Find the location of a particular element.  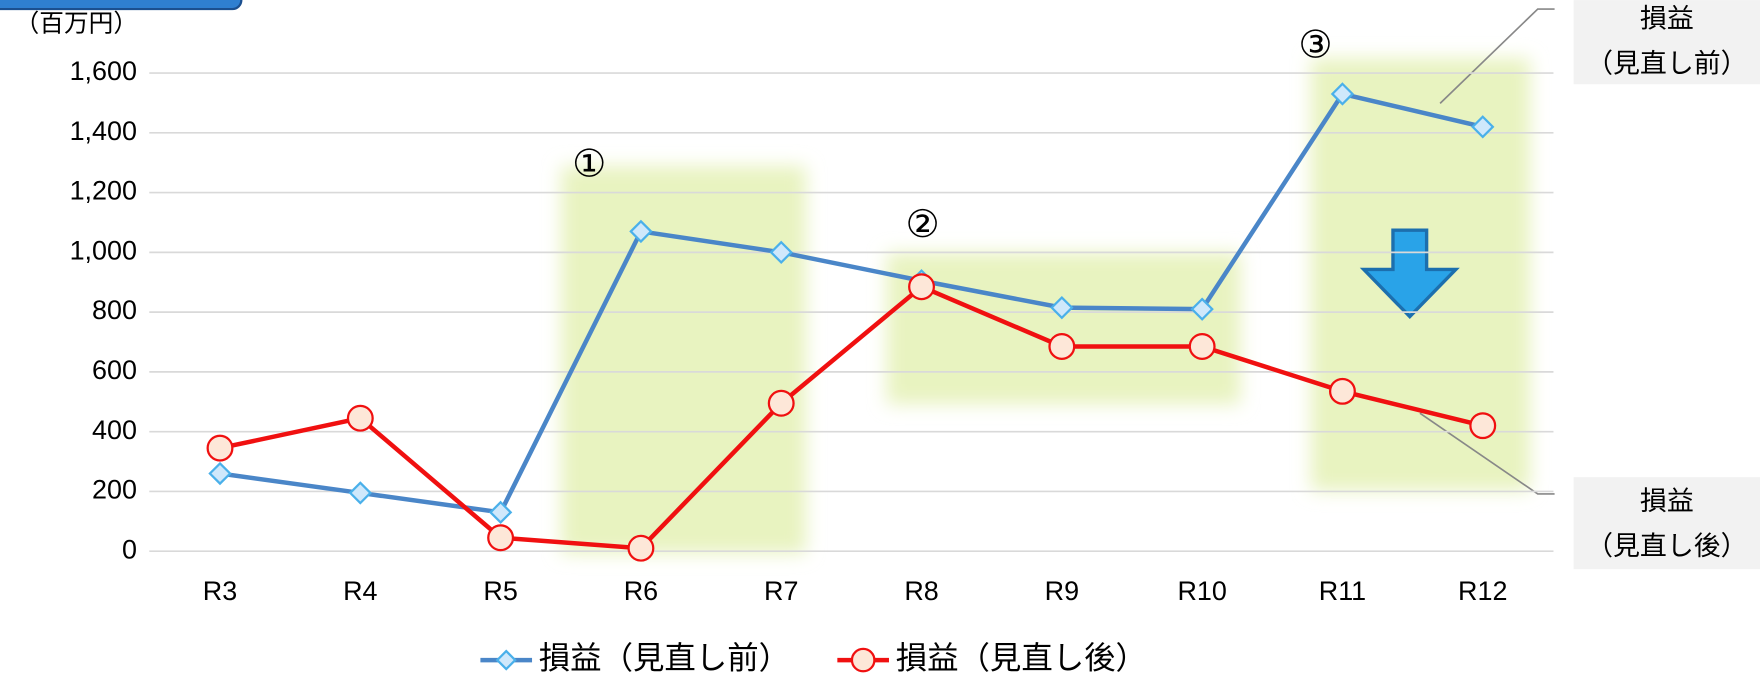

x-tick-label: R11 is located at coordinates (1342, 591).